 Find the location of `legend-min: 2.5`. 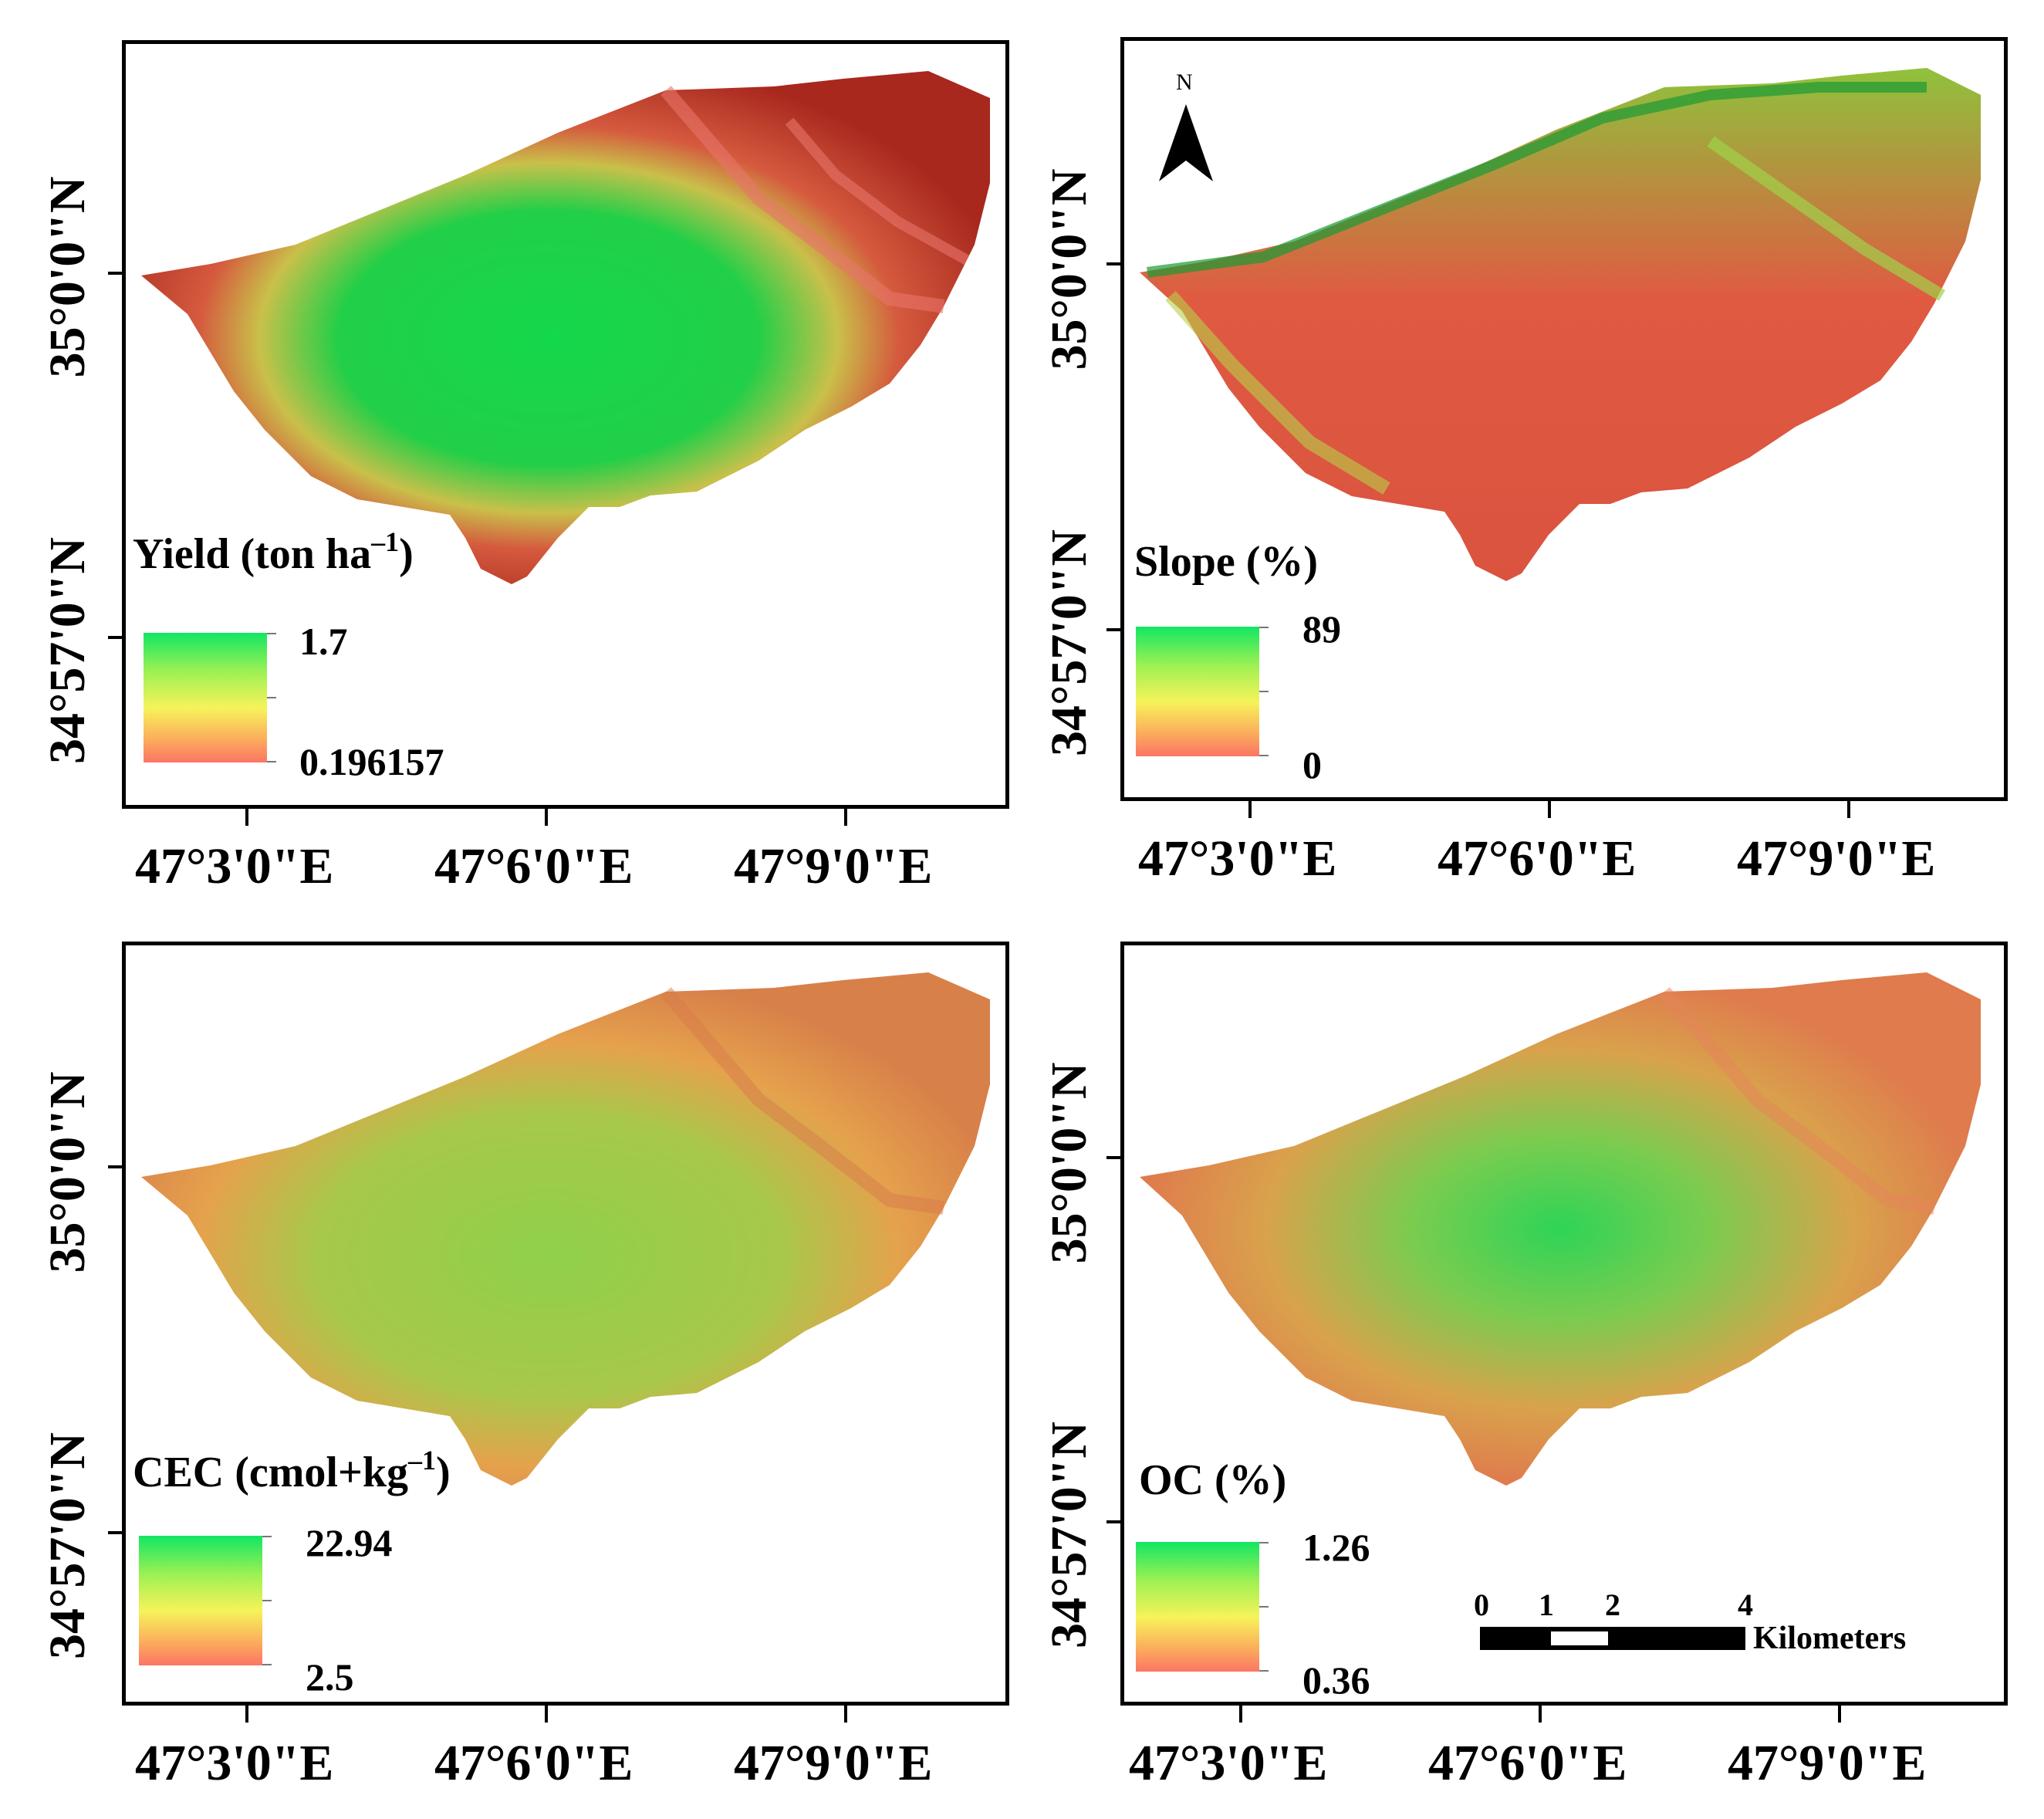

legend-min: 2.5 is located at coordinates (330, 1677).